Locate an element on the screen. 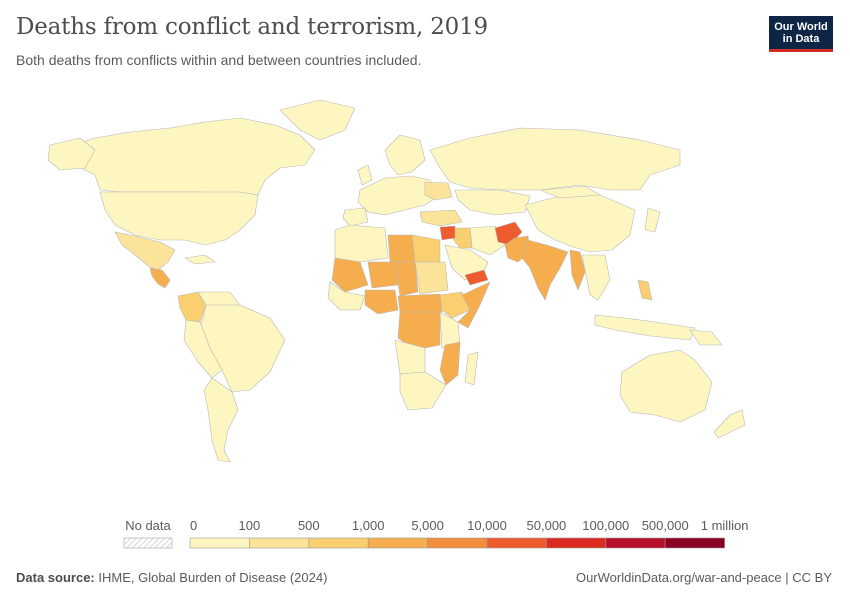  legend-bins is located at coordinates (457, 543).